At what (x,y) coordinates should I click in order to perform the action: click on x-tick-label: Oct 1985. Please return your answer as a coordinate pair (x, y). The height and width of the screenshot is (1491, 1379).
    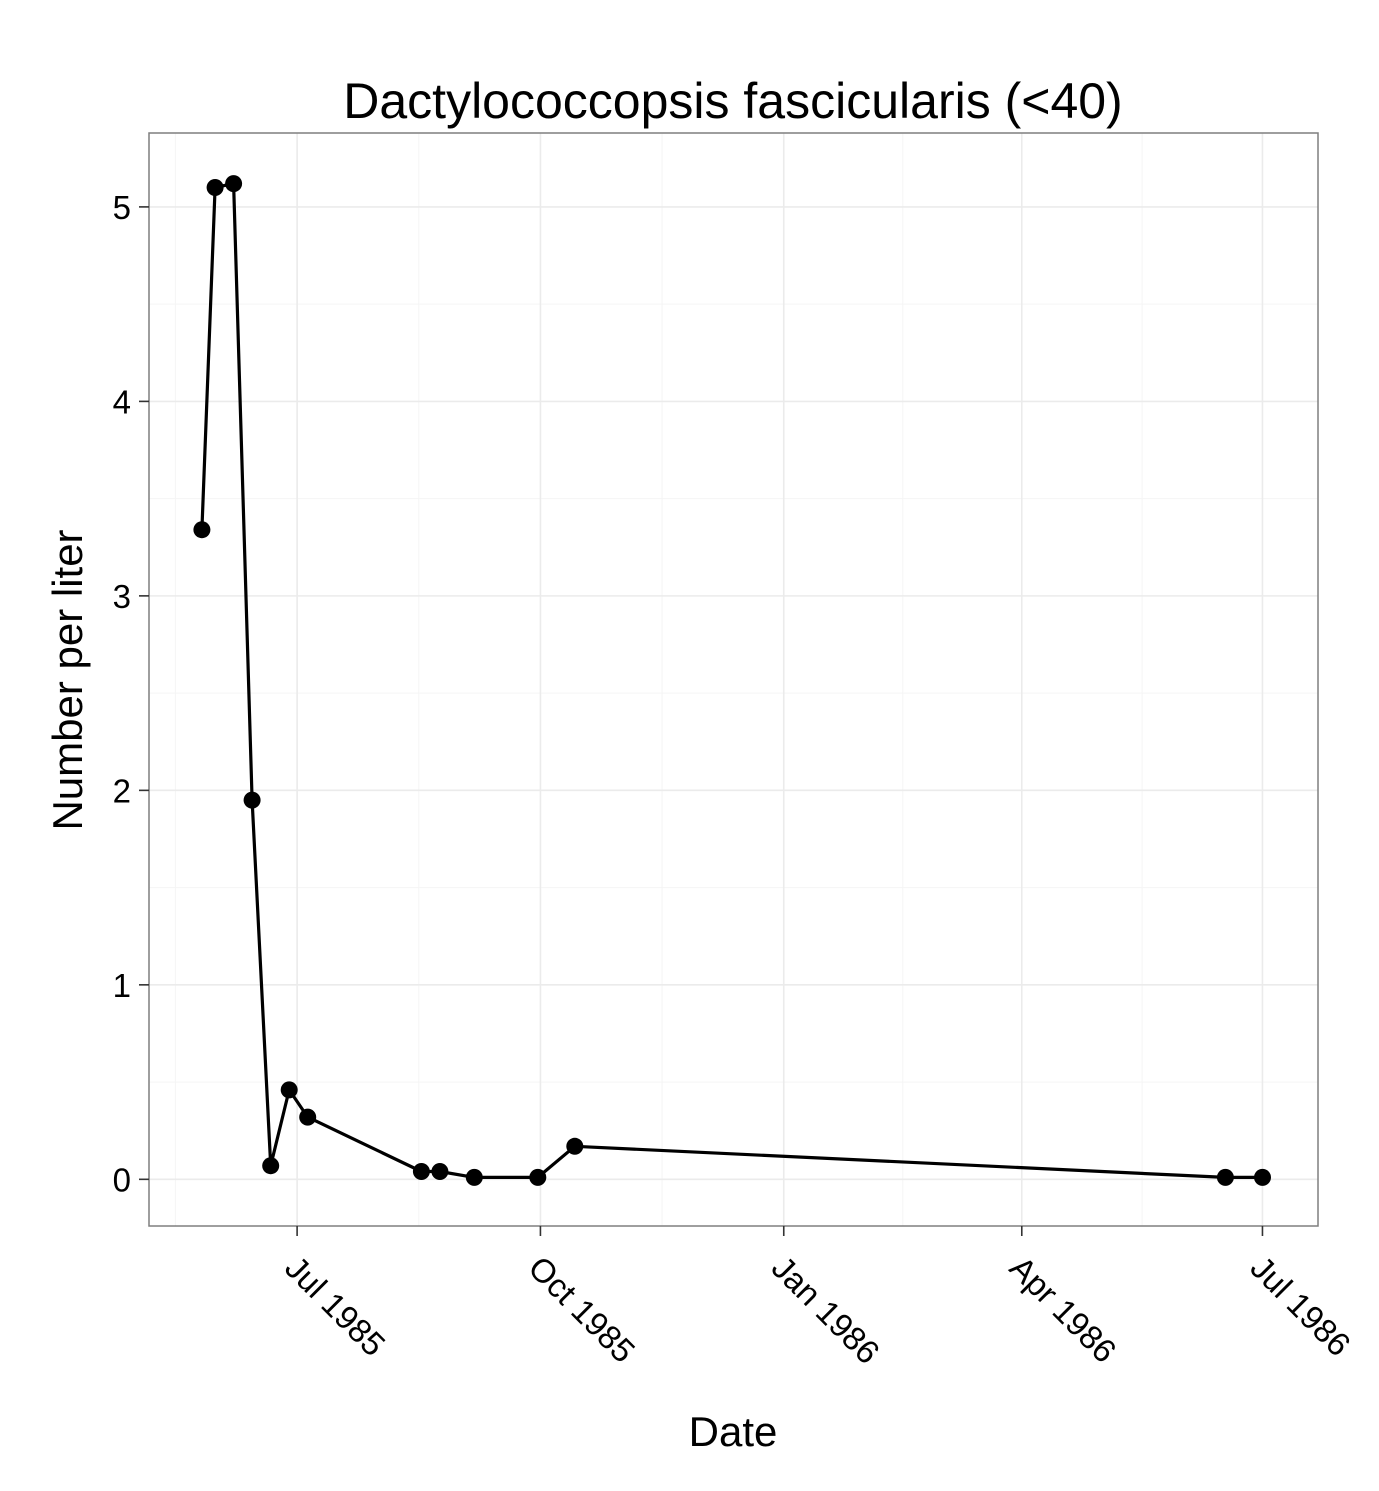
    Looking at the image, I should click on (581, 1309).